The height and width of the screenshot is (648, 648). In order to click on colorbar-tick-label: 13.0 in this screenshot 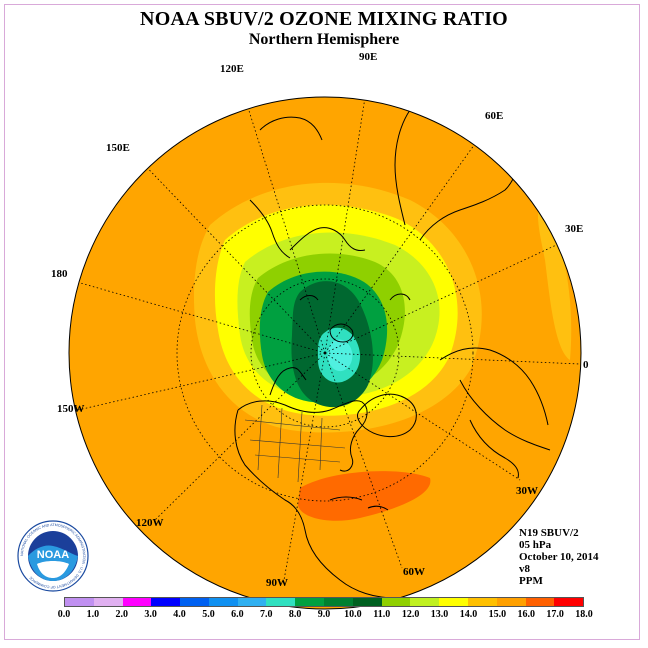, I will do `click(439, 614)`.